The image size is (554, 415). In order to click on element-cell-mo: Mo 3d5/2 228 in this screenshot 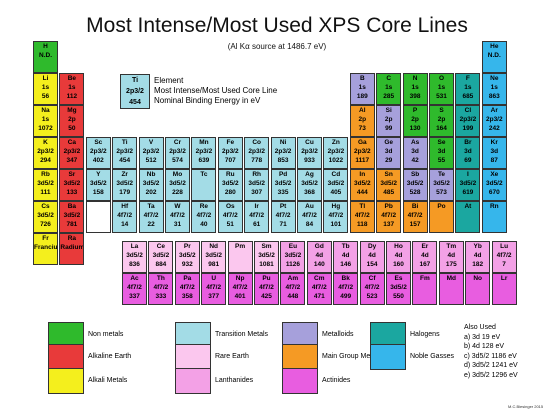, I will do `click(177, 185)`.